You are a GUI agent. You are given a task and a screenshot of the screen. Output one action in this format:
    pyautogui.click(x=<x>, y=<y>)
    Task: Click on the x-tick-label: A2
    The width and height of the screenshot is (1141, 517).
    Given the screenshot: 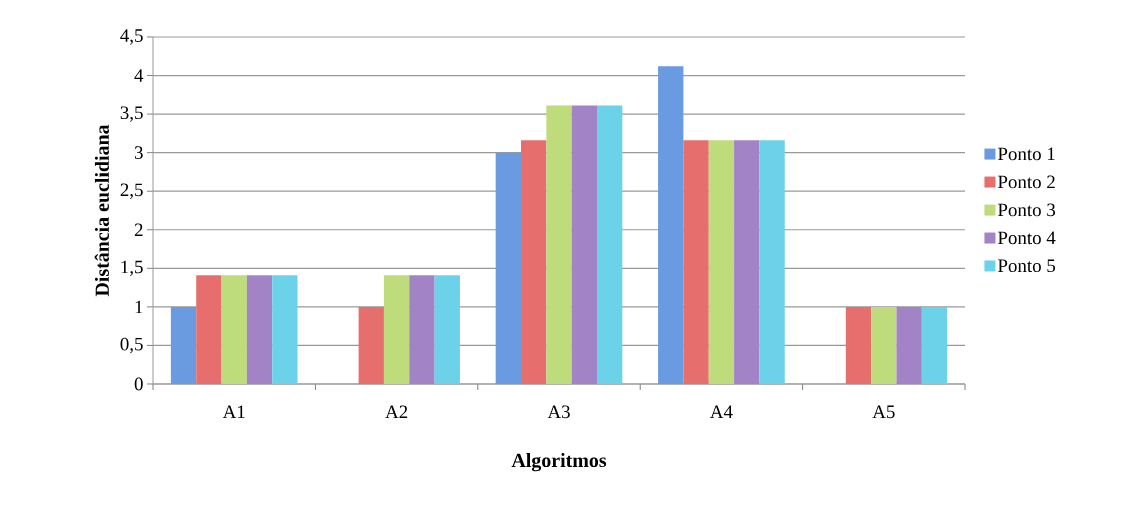 What is the action you would take?
    pyautogui.click(x=396, y=412)
    